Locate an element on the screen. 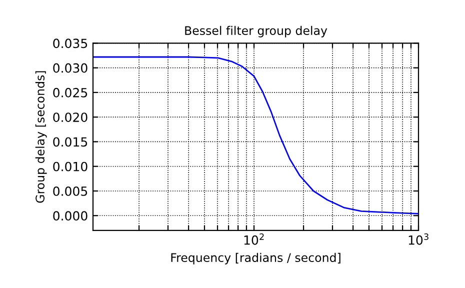  y-tick-label: 0.015 is located at coordinates (70, 142).